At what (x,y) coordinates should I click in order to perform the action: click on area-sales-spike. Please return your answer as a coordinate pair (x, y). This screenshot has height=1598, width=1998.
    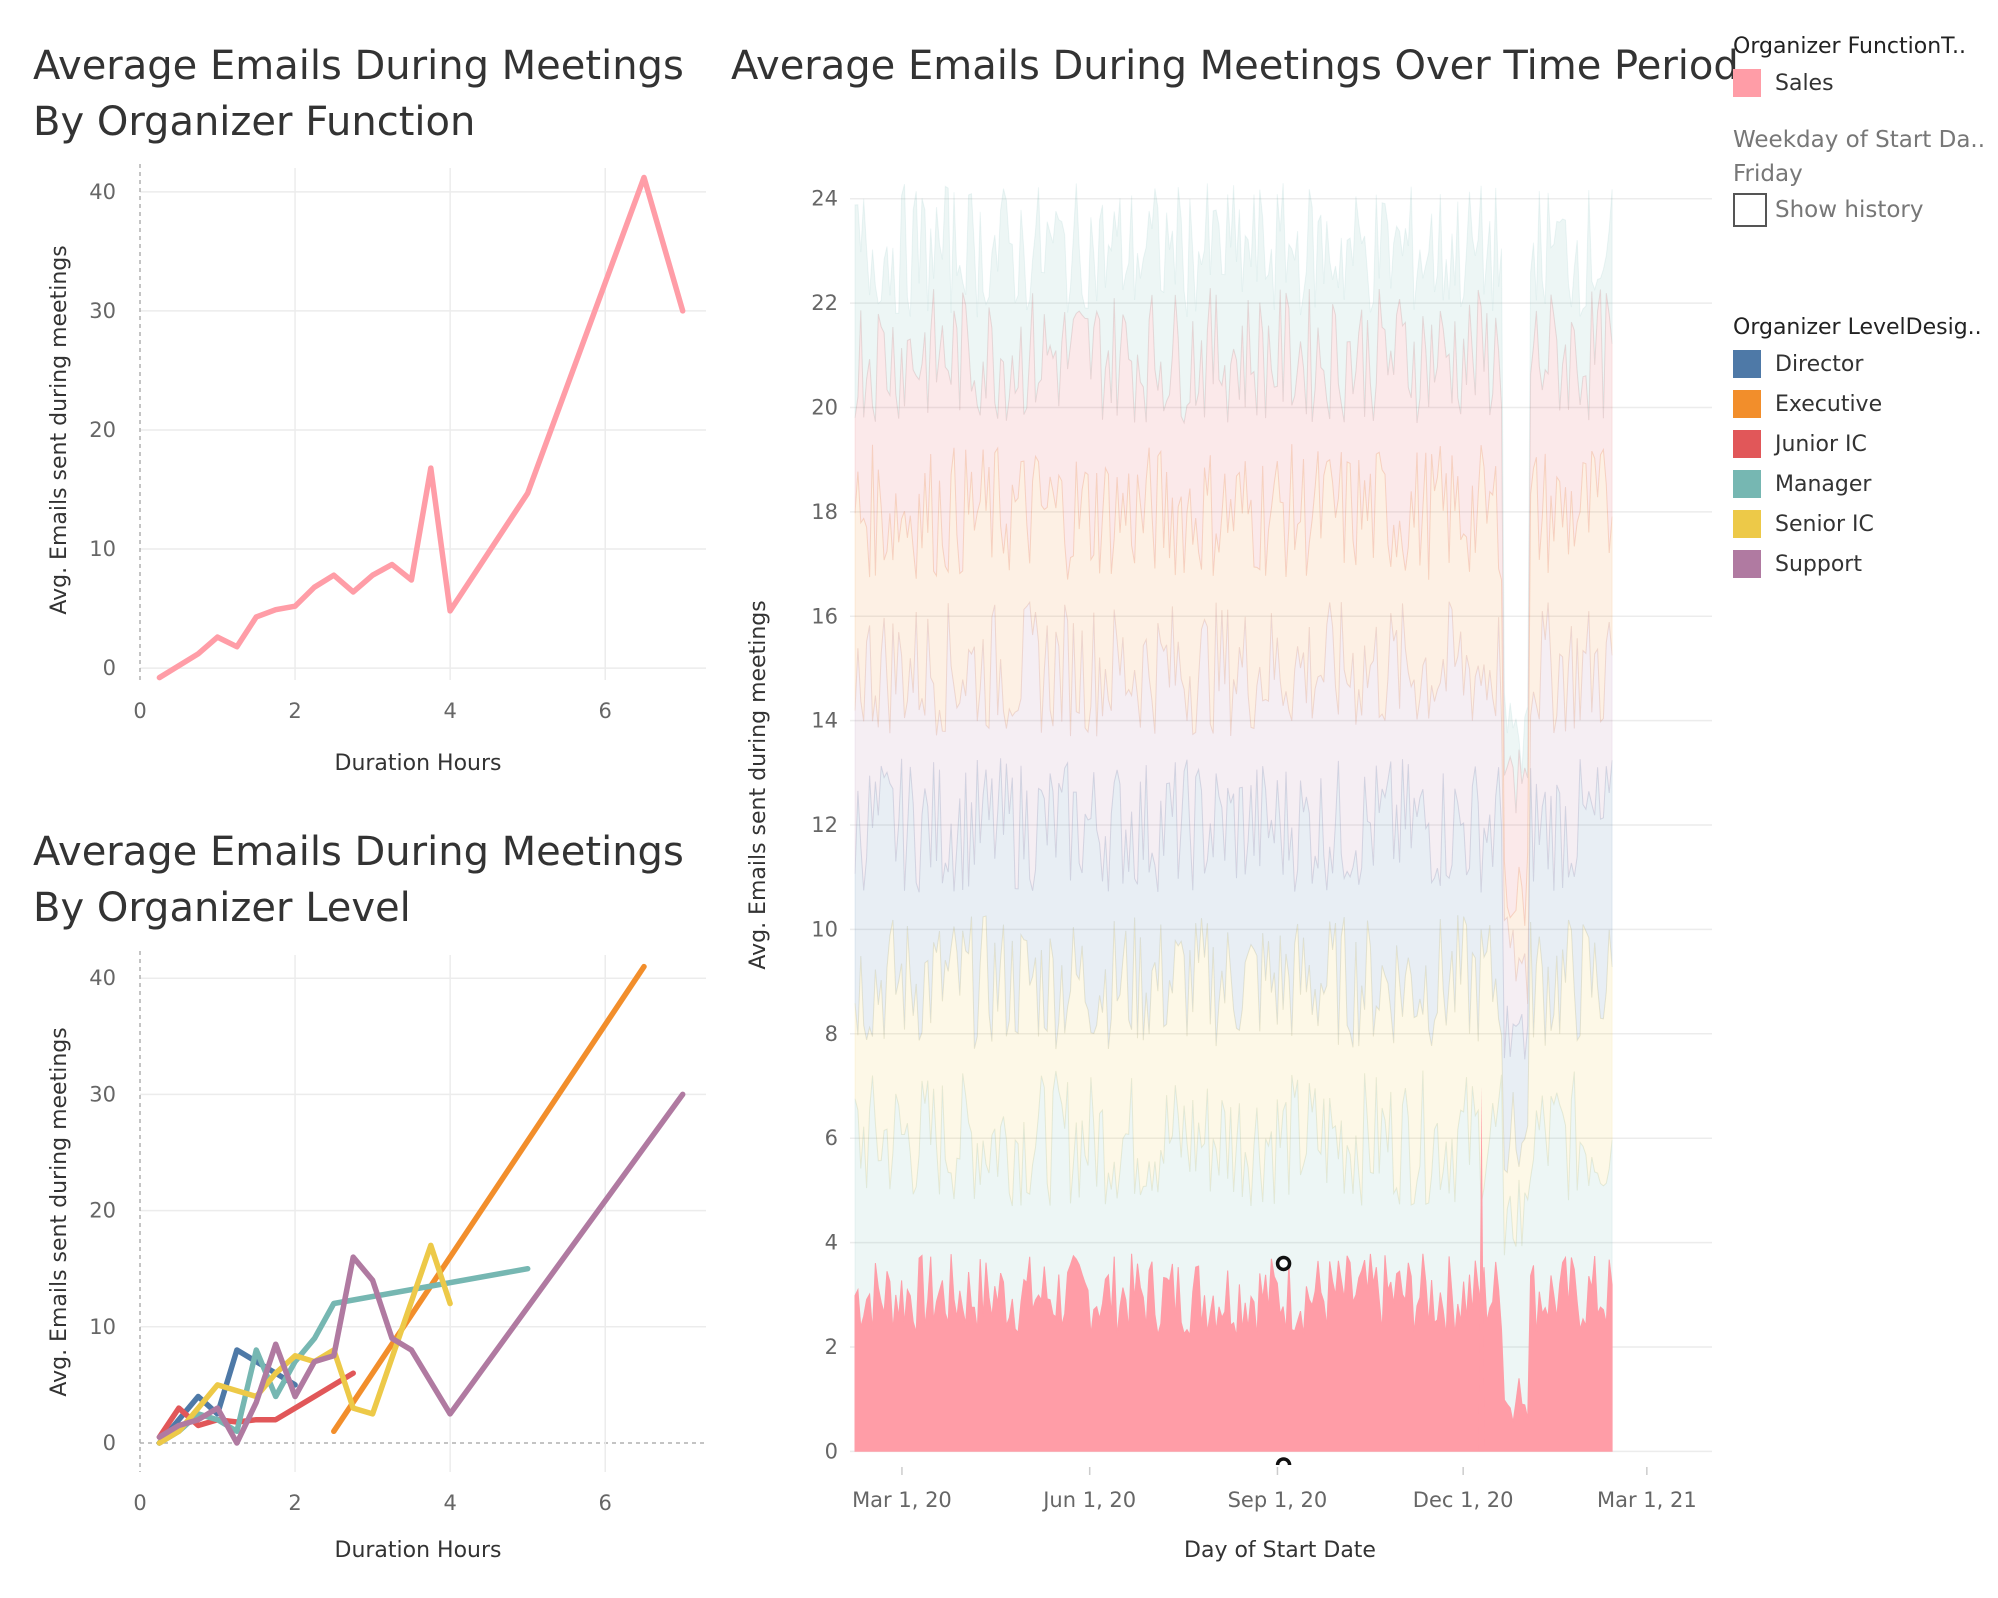
    Looking at the image, I should click on (1481, 1268).